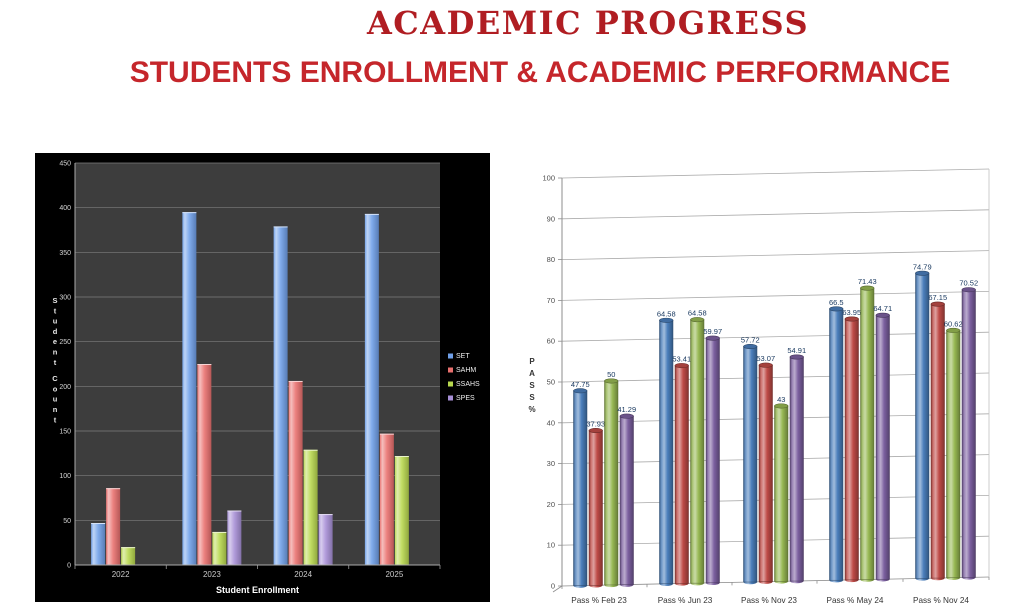  Describe the element at coordinates (557, 589) in the screenshot. I see `origin-depth-edge` at that location.